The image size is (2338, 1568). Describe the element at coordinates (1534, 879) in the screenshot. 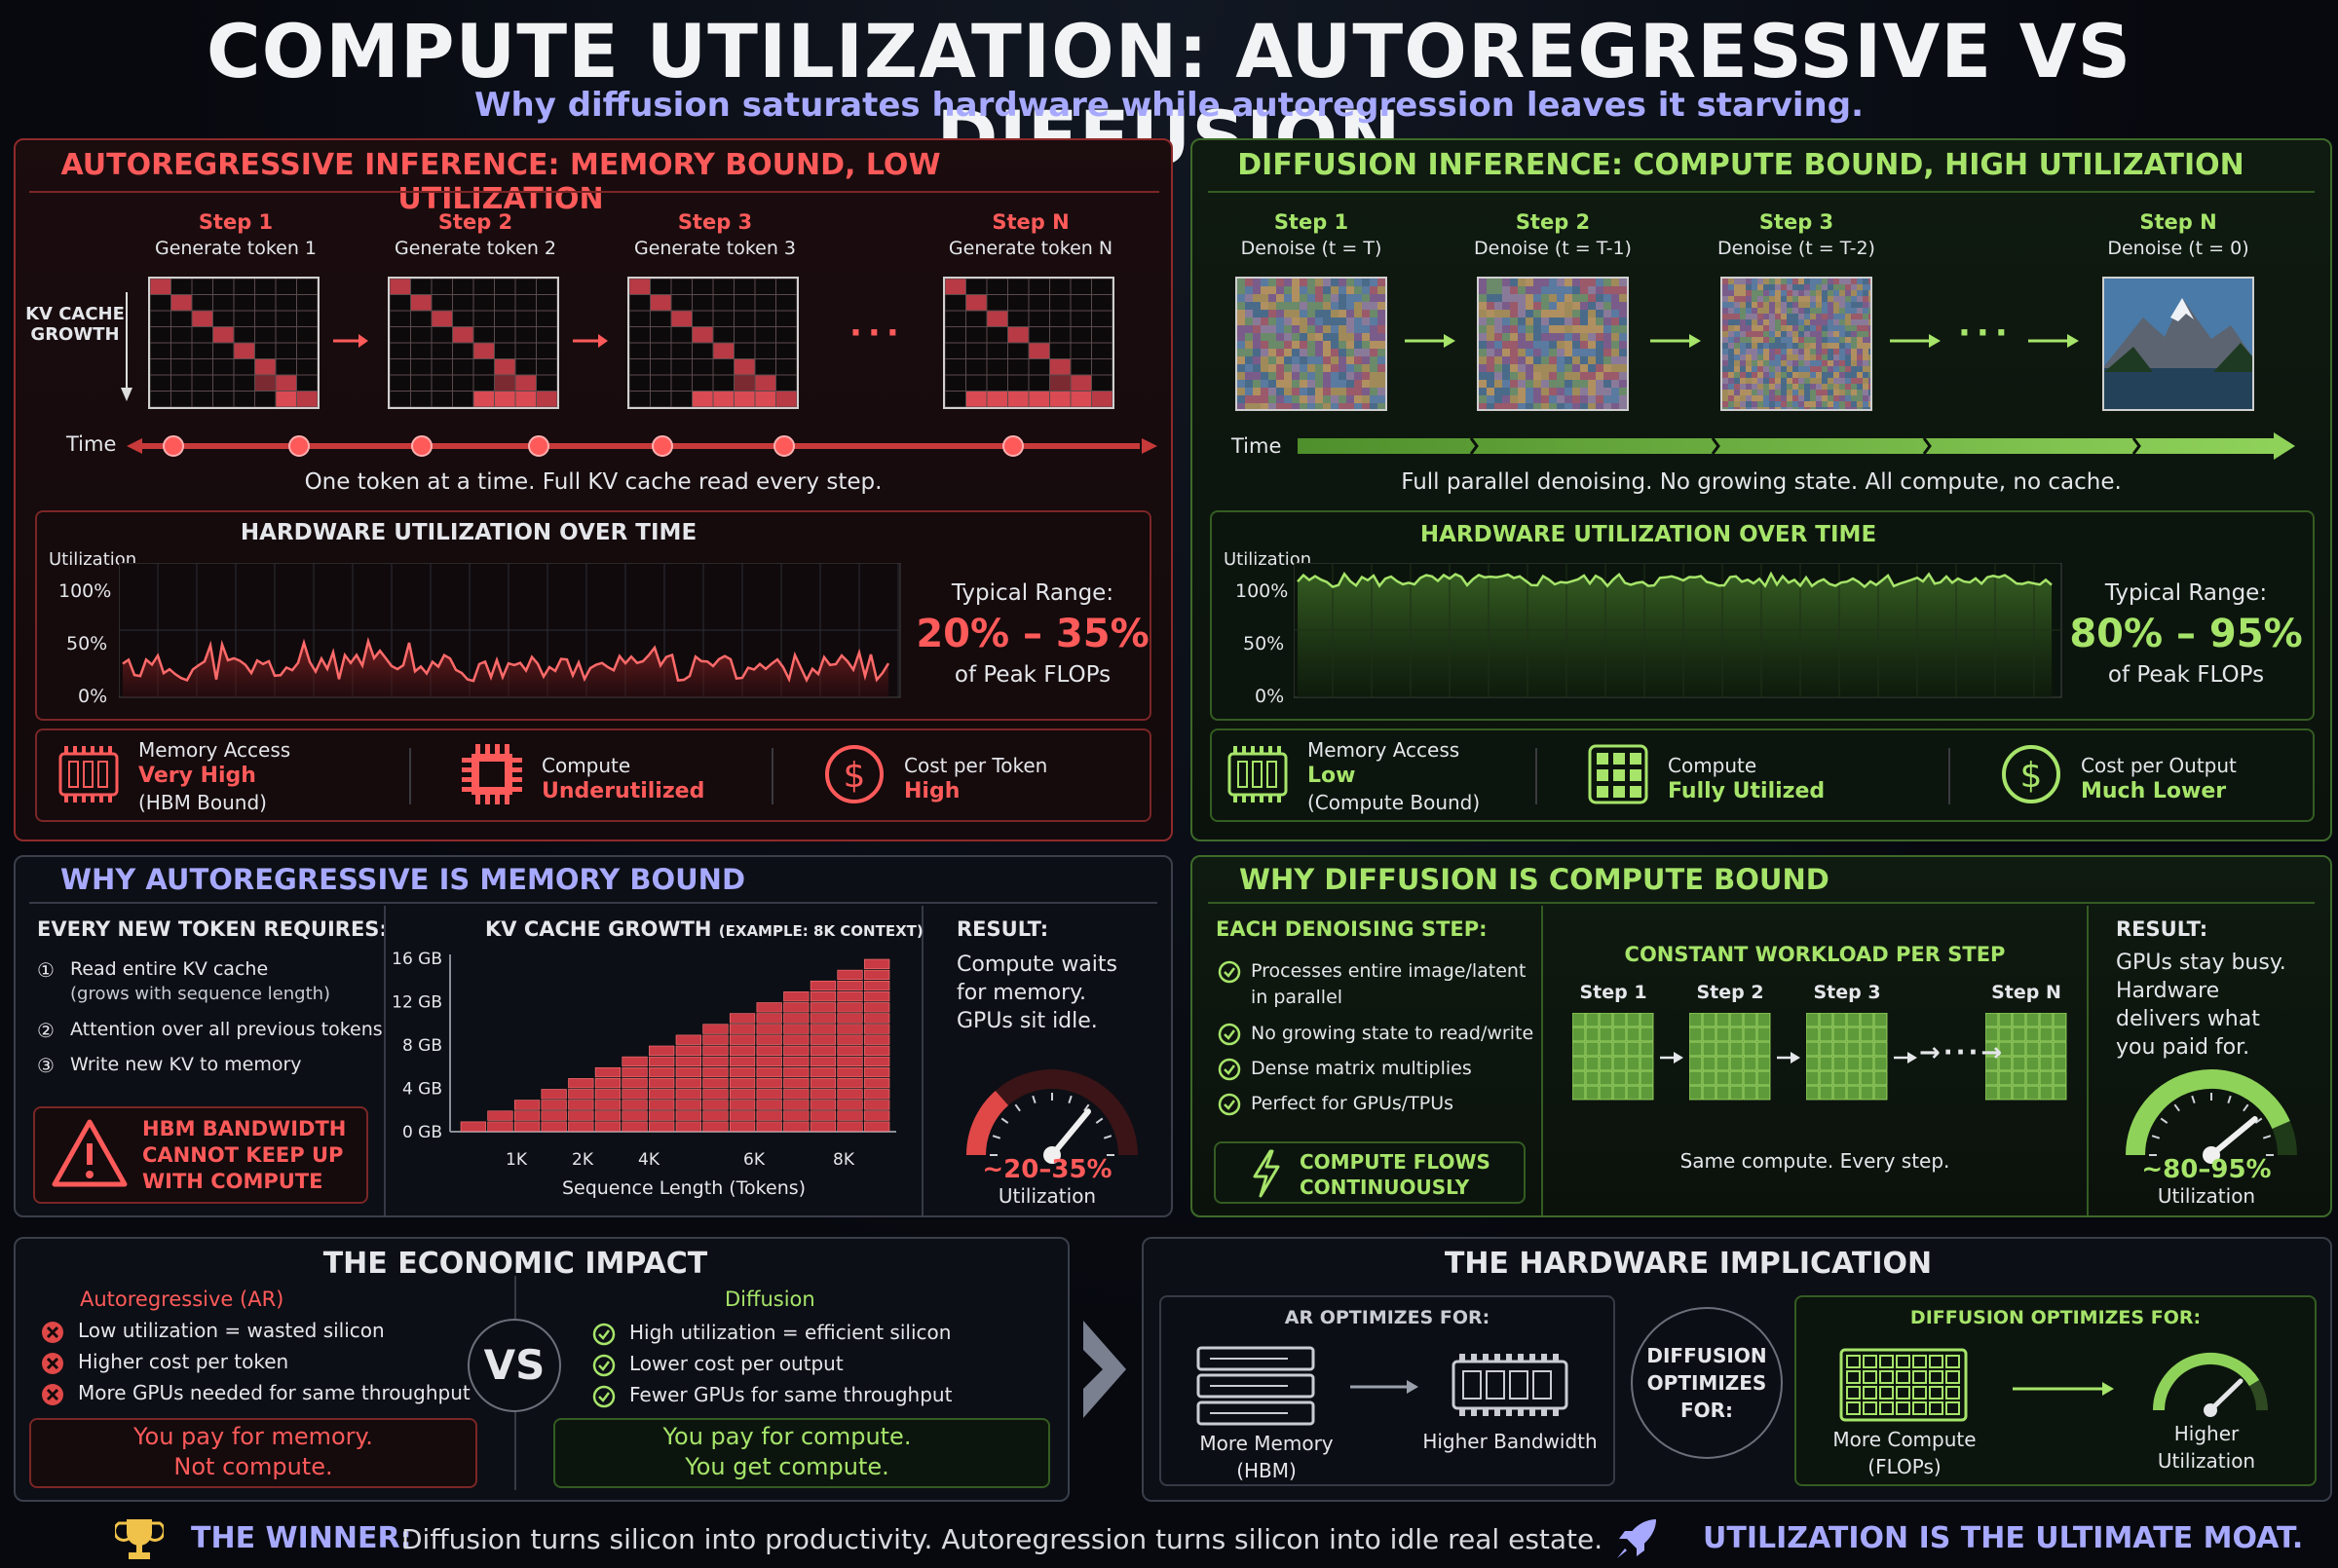

I see `why-diffusion-title: WHY DIFFUSION IS COMPUTE BOUND` at that location.